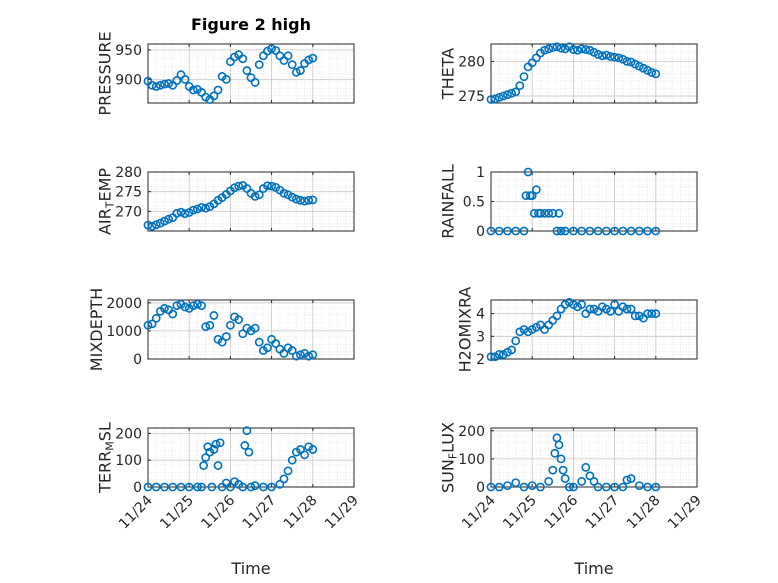  Describe the element at coordinates (218, 512) in the screenshot. I see `x-tick-label: 11/26` at that location.